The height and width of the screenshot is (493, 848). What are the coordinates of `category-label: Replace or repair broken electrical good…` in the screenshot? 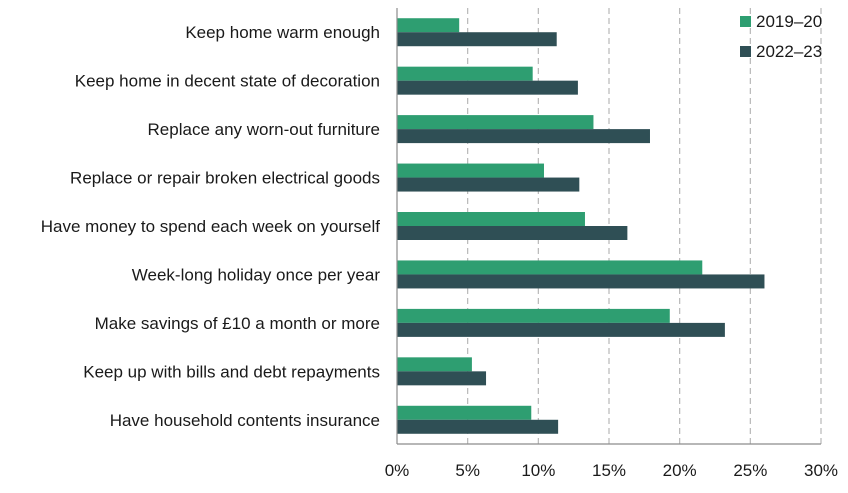 It's located at (225, 178).